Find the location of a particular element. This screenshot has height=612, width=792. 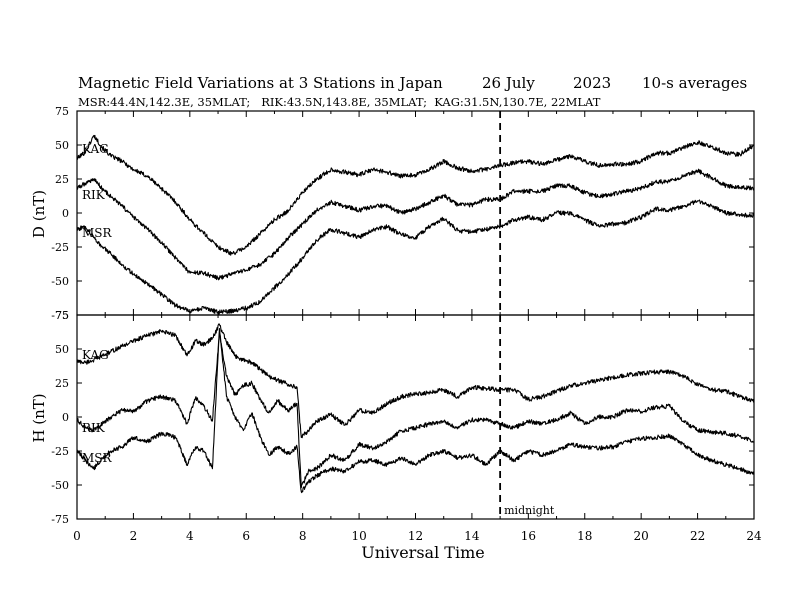

x-tick-label: 22 is located at coordinates (697, 536).